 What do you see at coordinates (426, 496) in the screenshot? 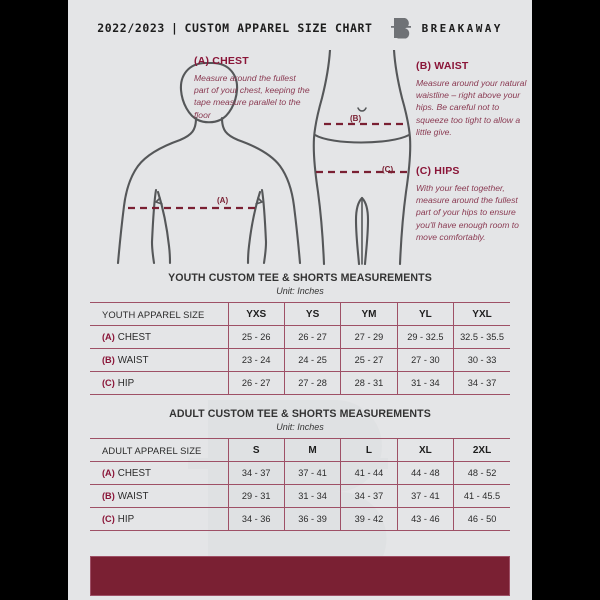
I see `cell-waist-xl: 37 - 41` at bounding box center [426, 496].